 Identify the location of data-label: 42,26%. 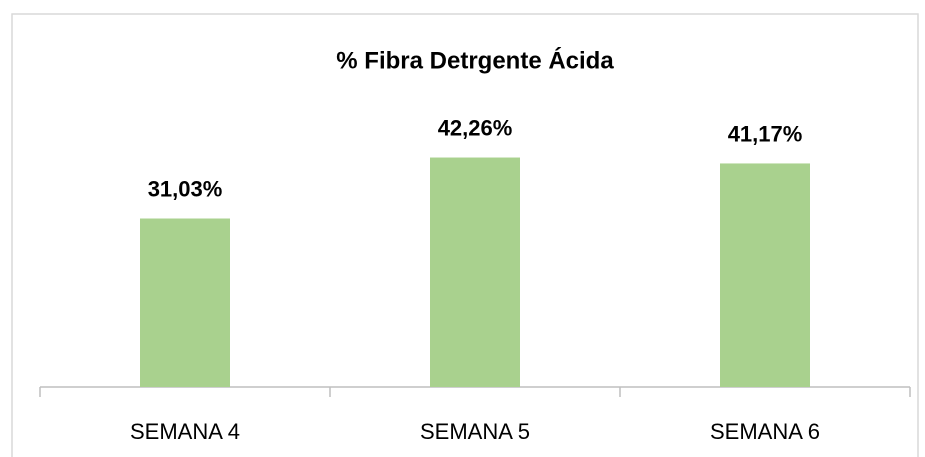
(475, 127).